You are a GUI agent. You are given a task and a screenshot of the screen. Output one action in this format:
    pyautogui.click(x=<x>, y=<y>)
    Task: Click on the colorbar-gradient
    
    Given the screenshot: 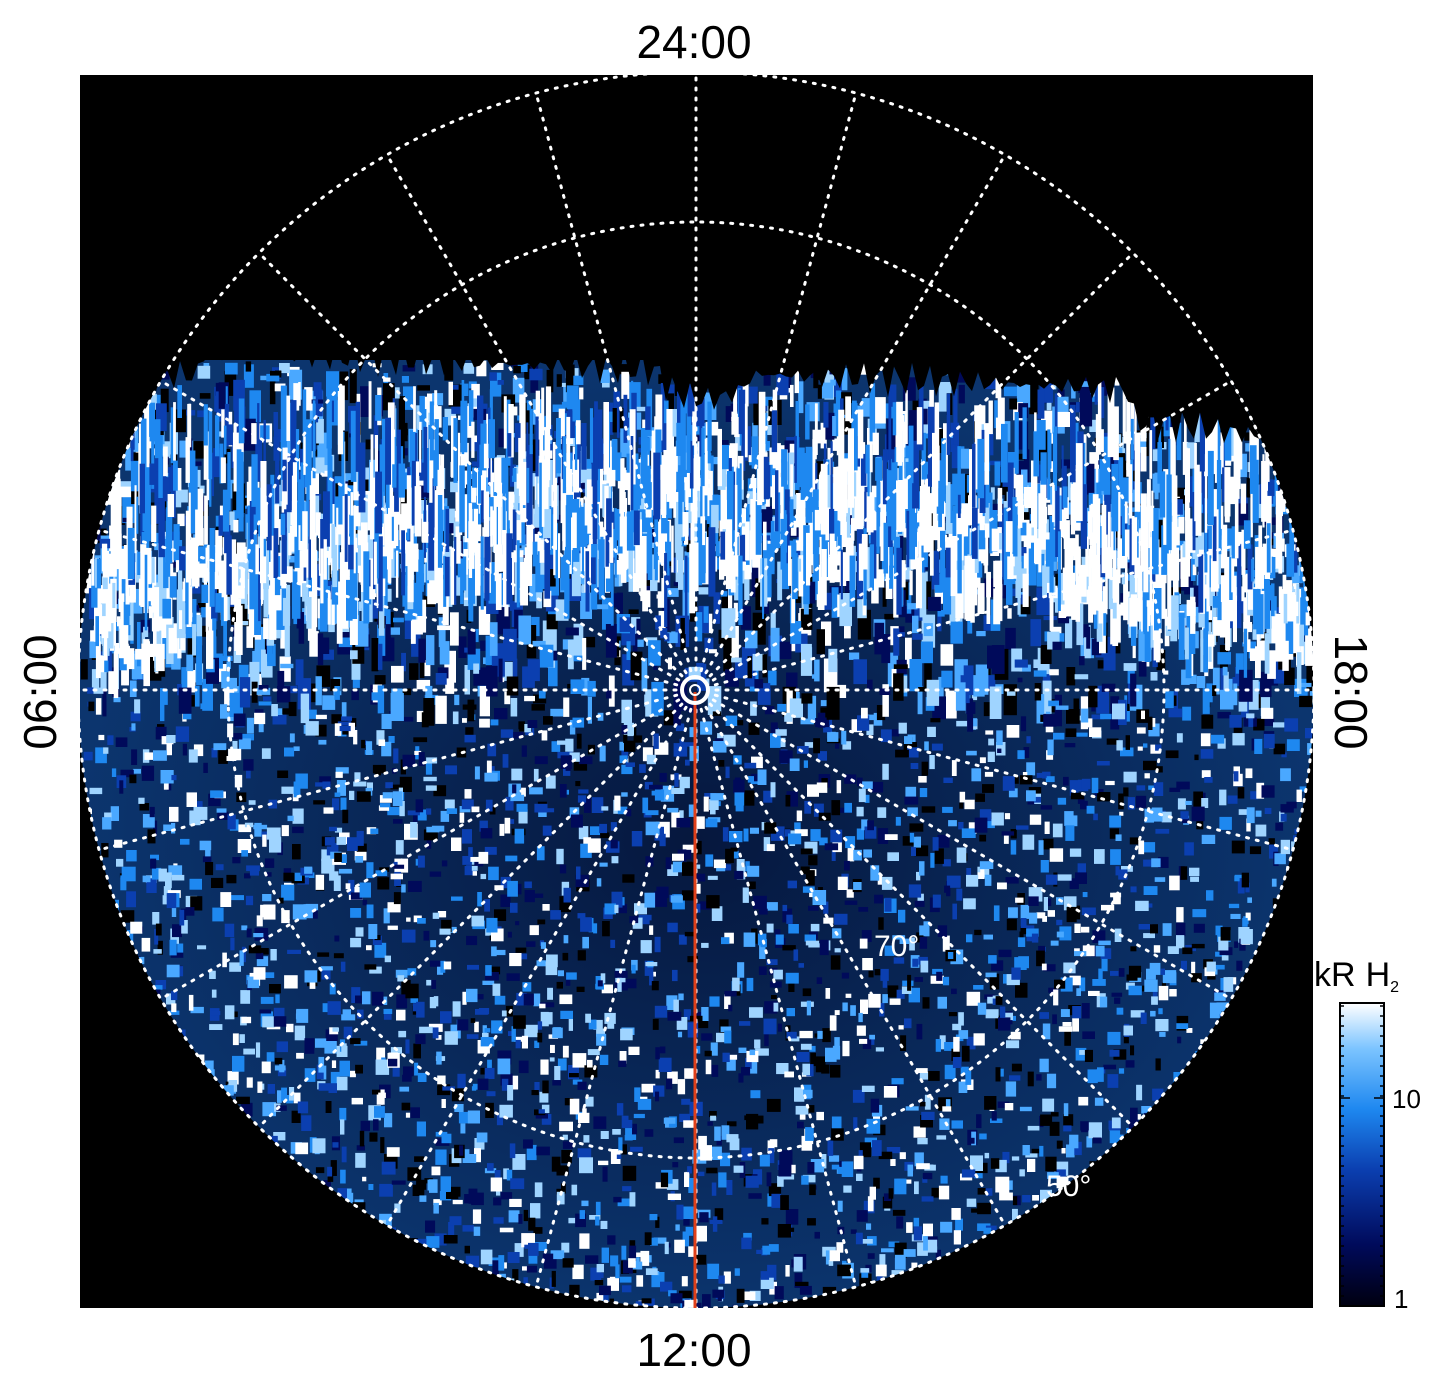 What is the action you would take?
    pyautogui.click(x=1362, y=1154)
    